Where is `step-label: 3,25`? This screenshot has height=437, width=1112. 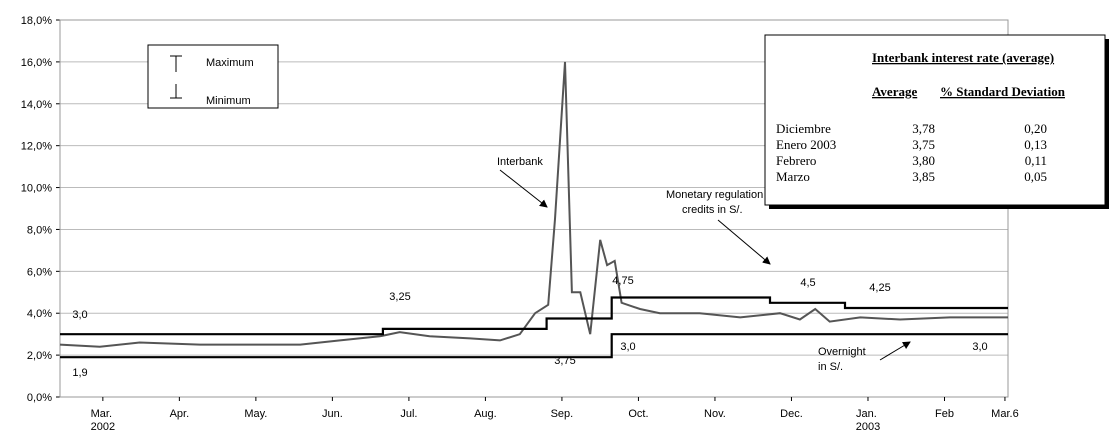 step-label: 3,25 is located at coordinates (399, 297).